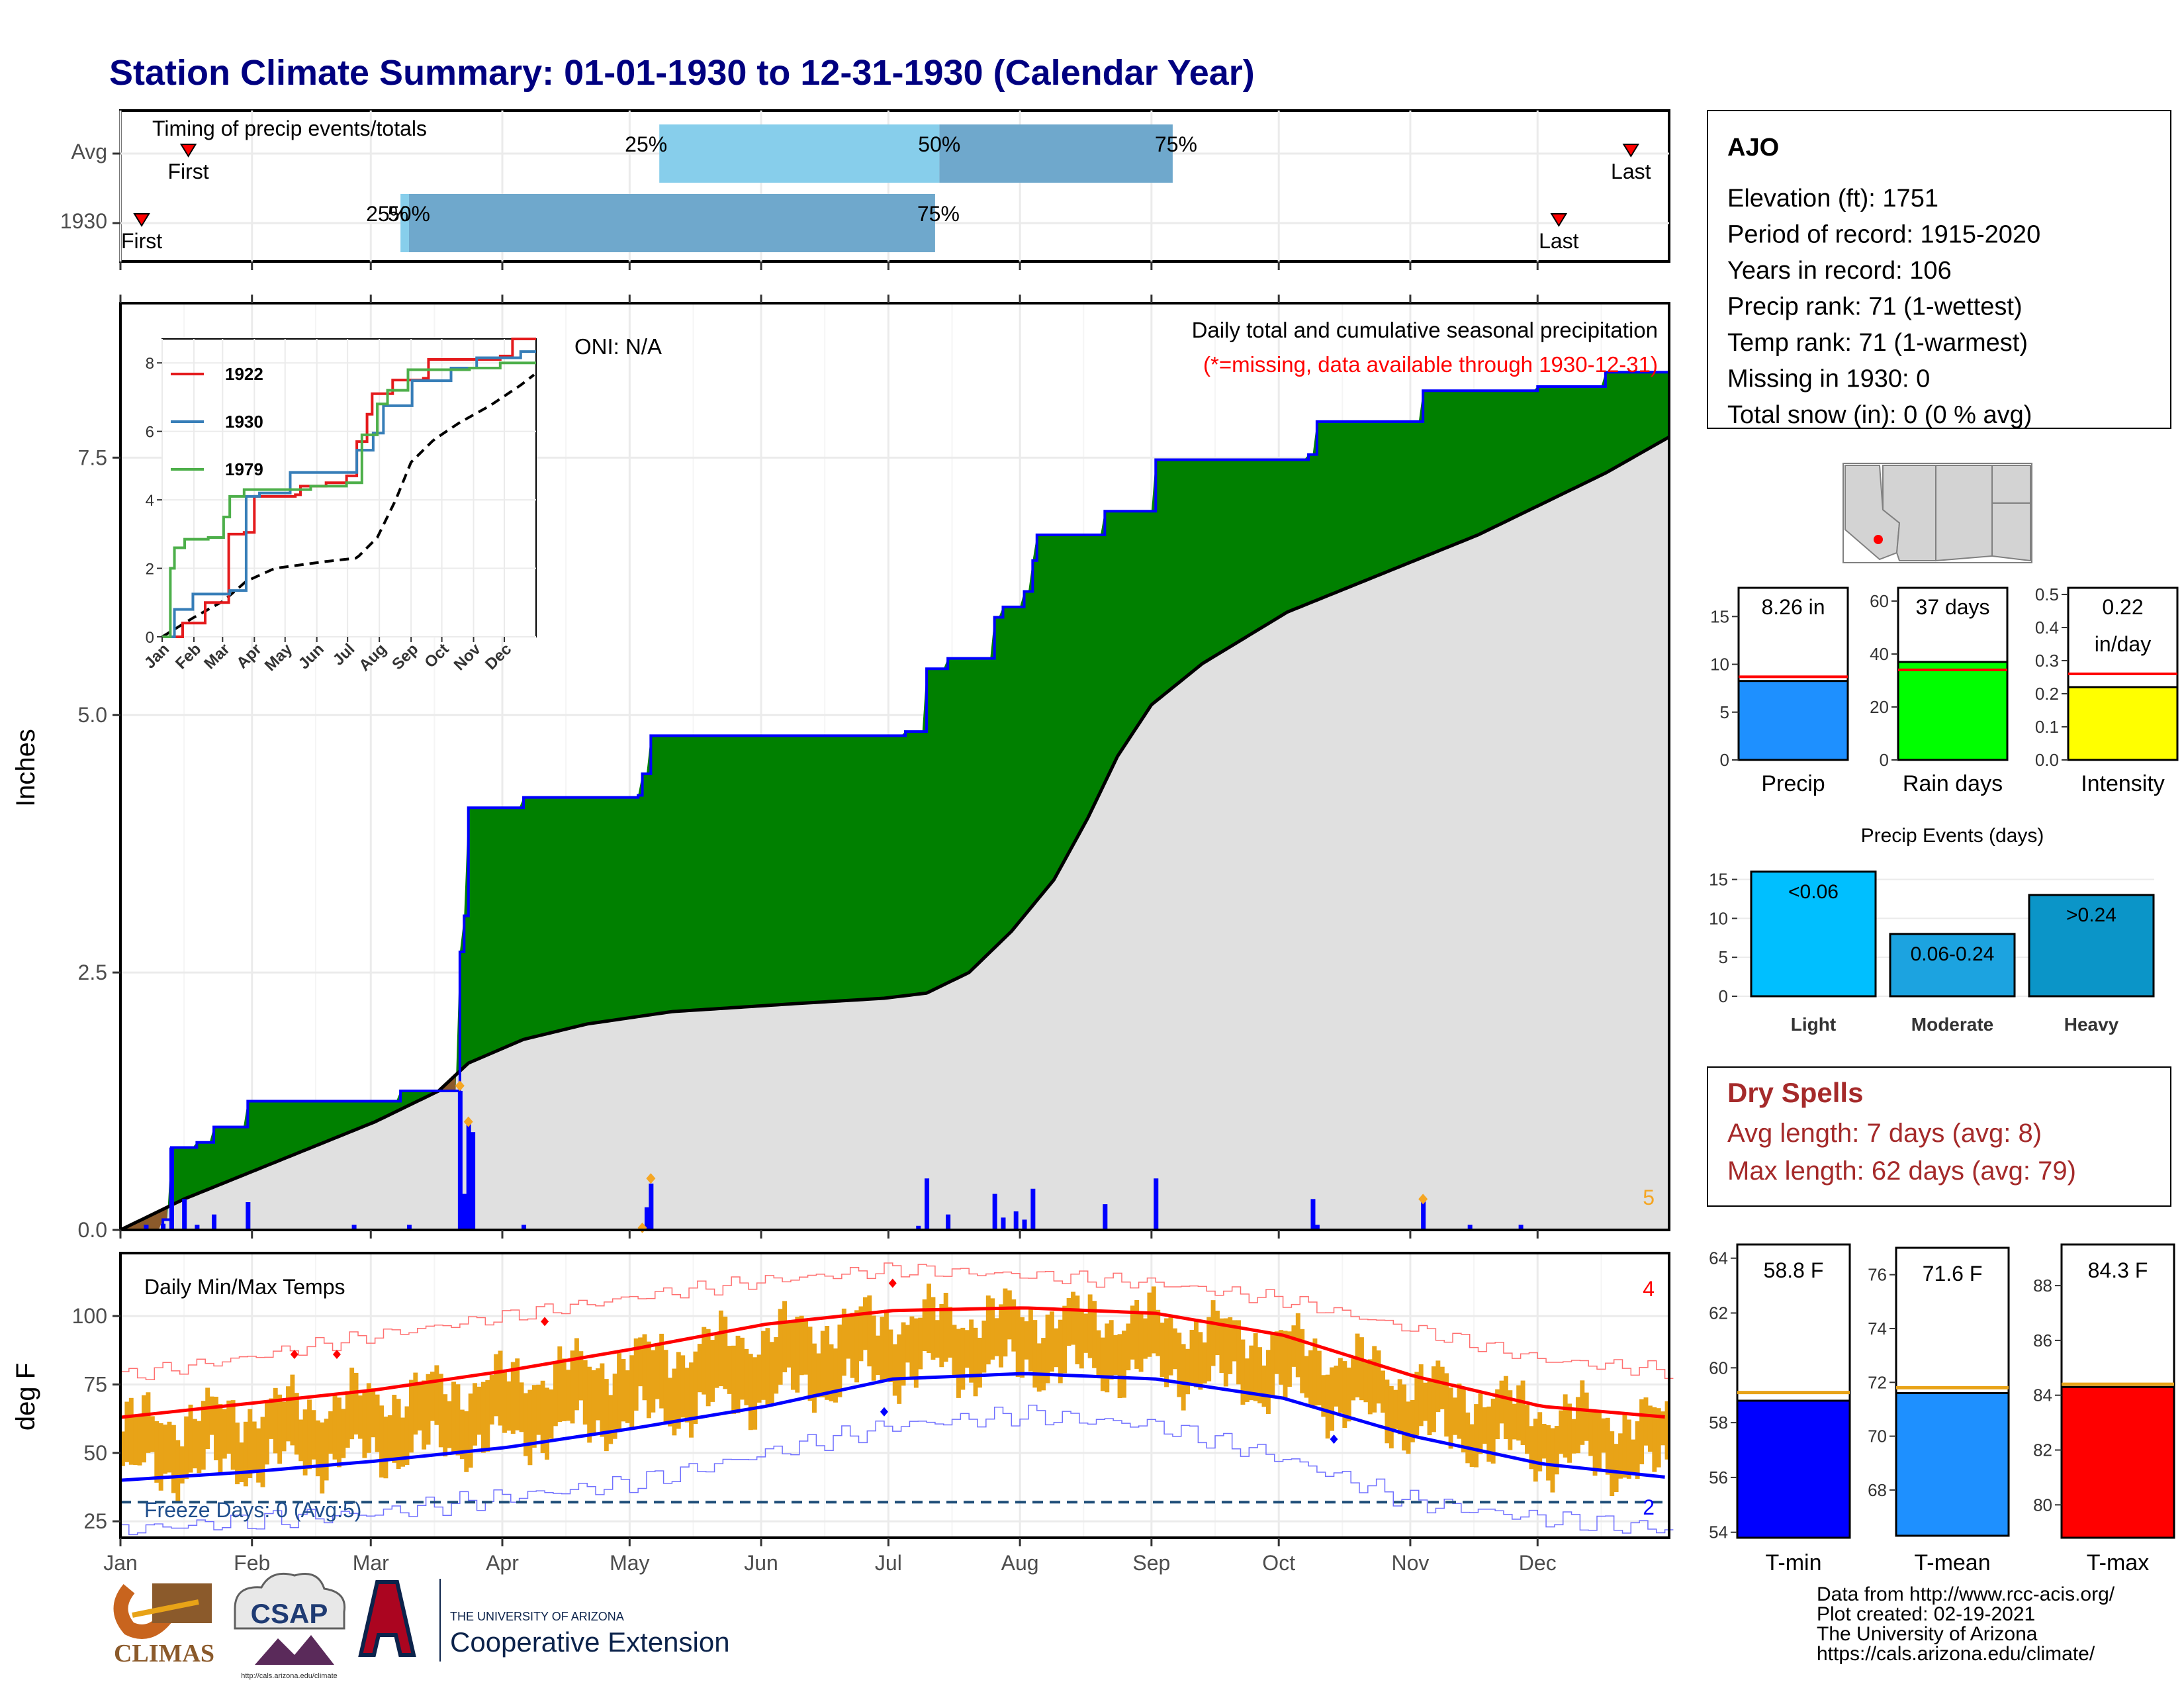 The image size is (2184, 1688). I want to click on temp-bar-y-tick-label: 74, so click(1877, 1328).